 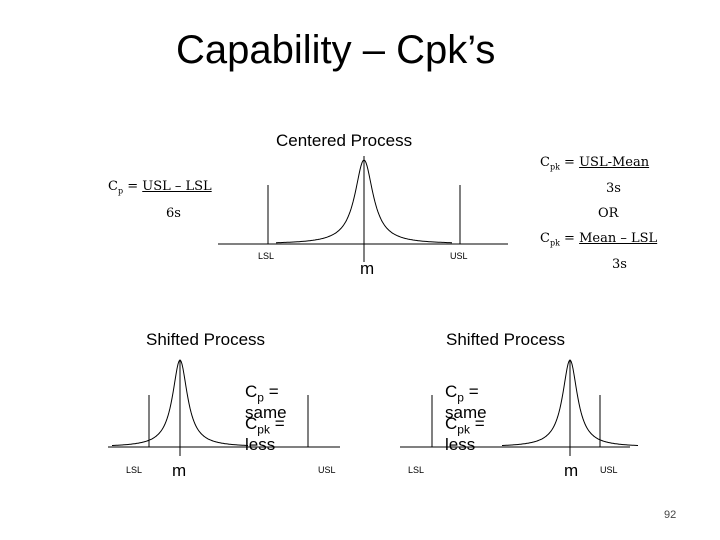 What do you see at coordinates (569, 162) in the screenshot?
I see `cpk1-equals: =` at bounding box center [569, 162].